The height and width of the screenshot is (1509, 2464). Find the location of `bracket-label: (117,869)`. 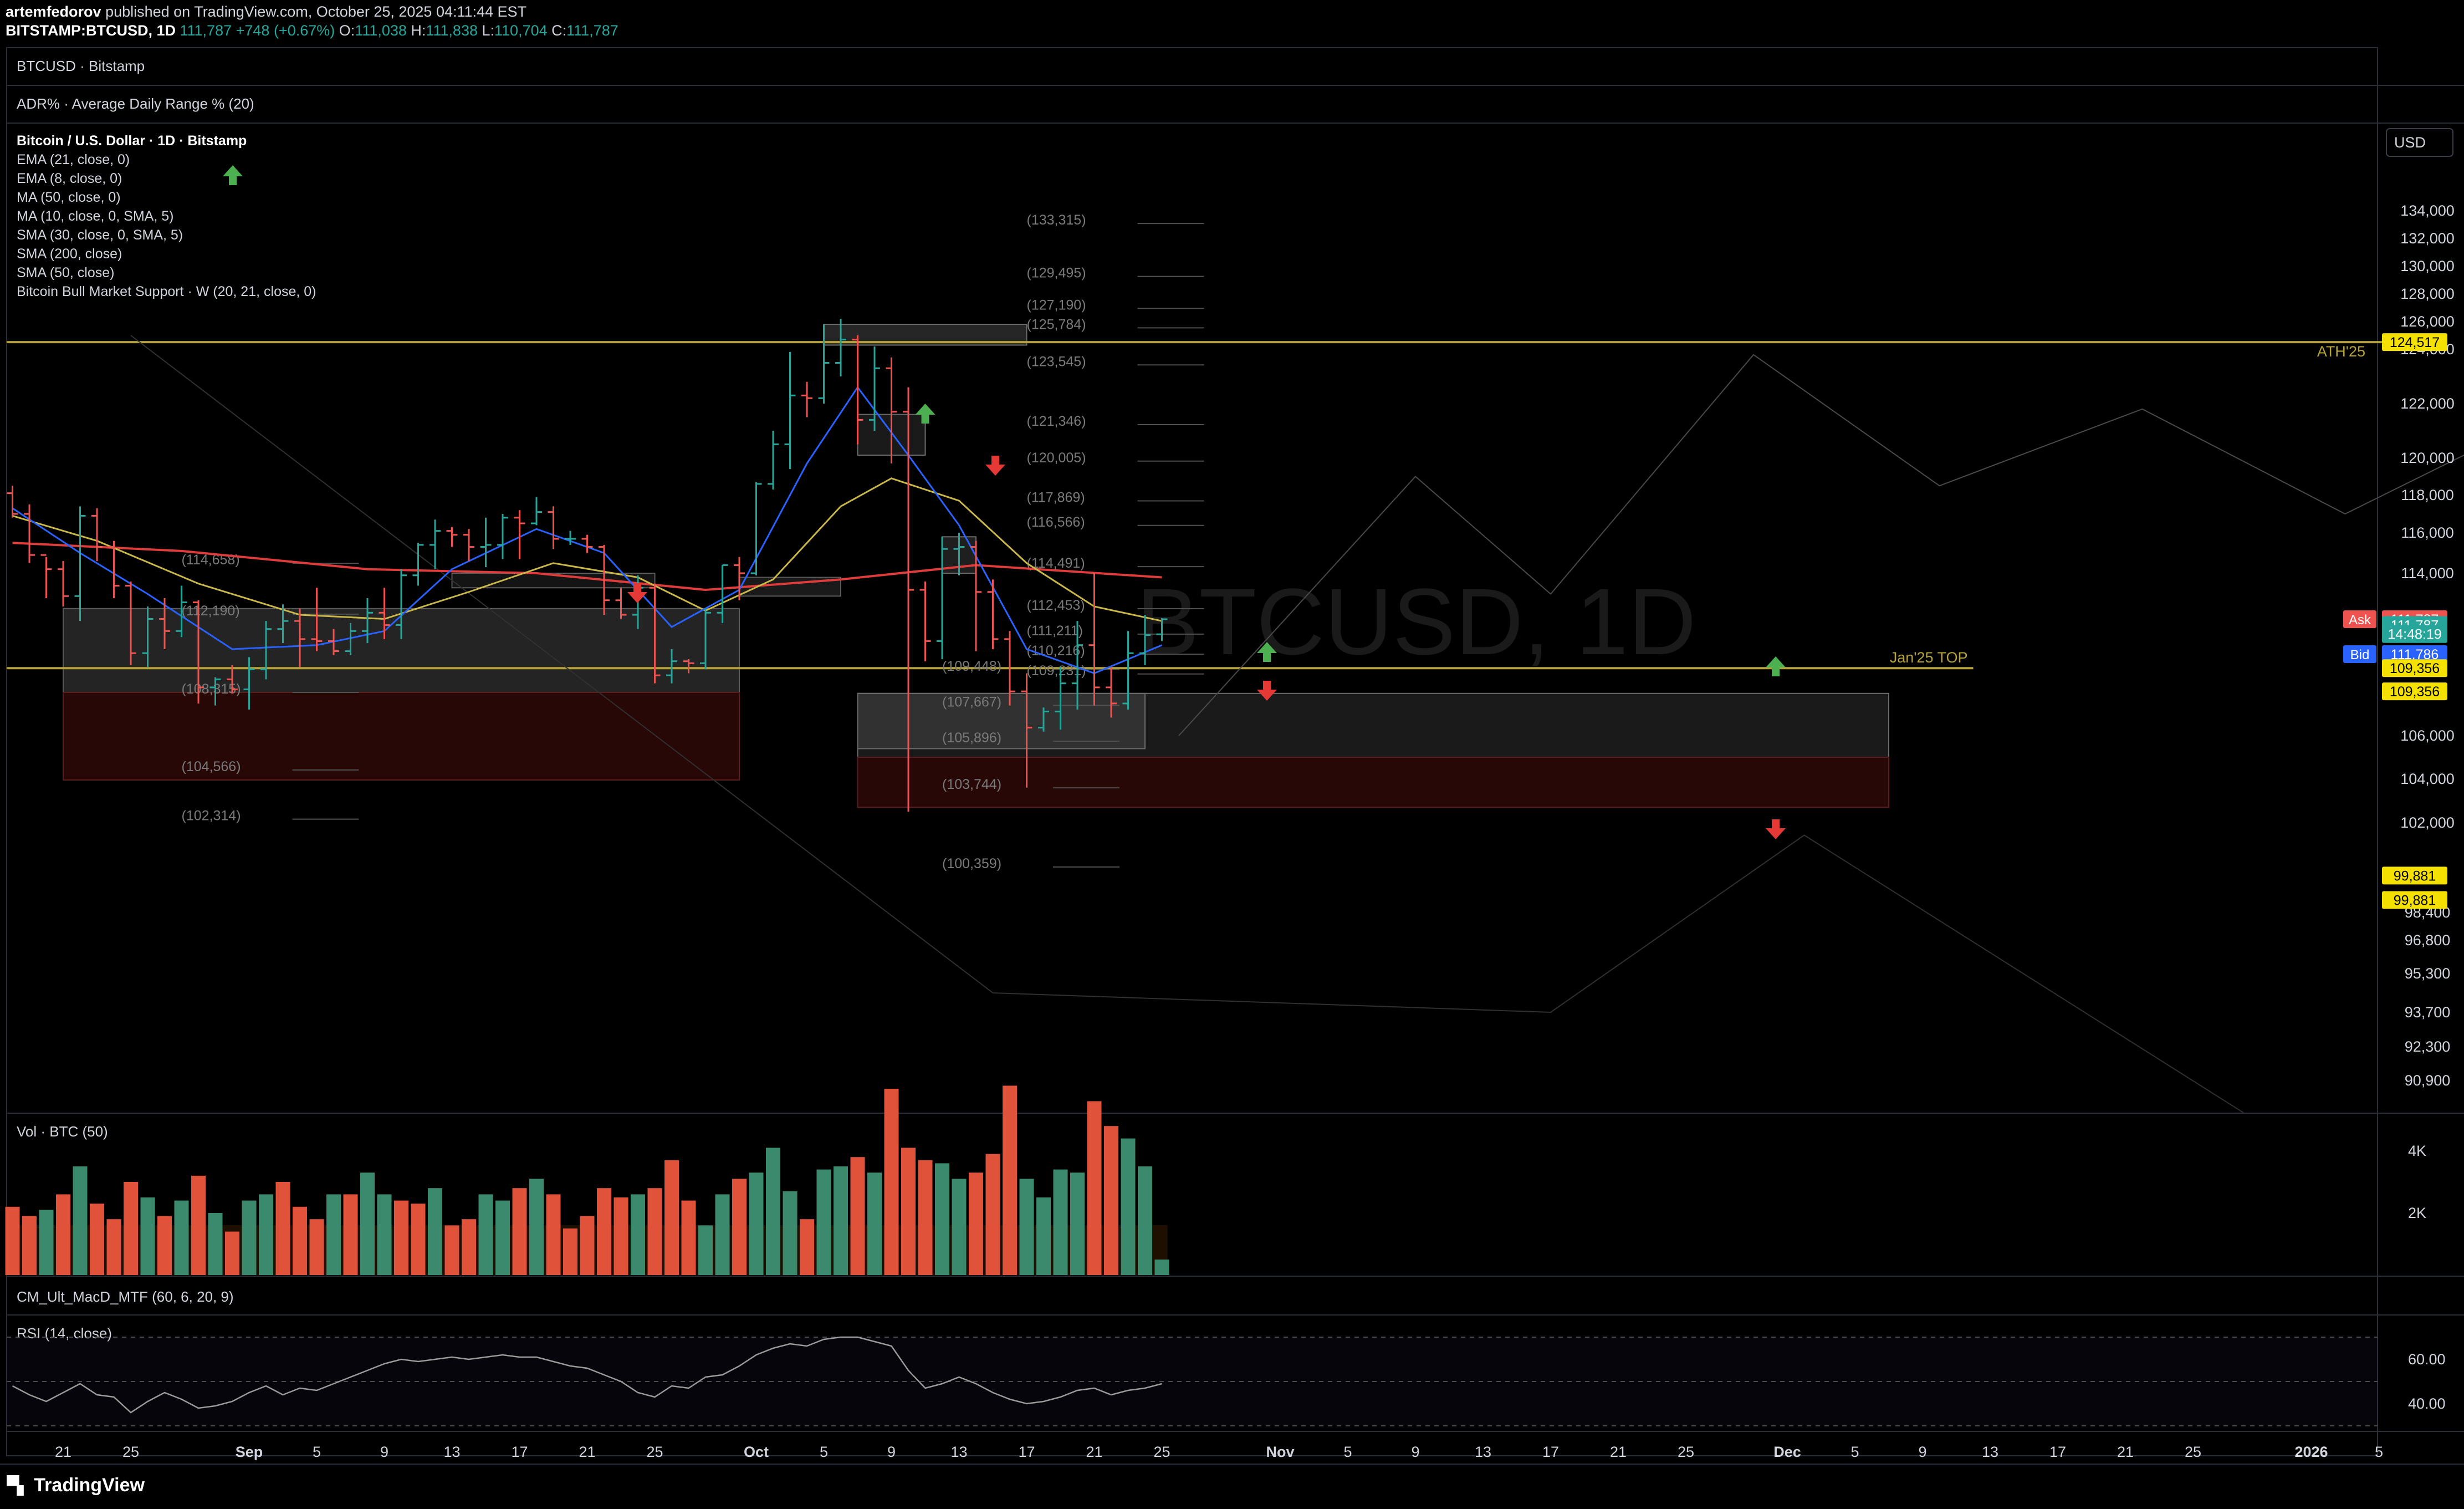

bracket-label: (117,869) is located at coordinates (1056, 497).